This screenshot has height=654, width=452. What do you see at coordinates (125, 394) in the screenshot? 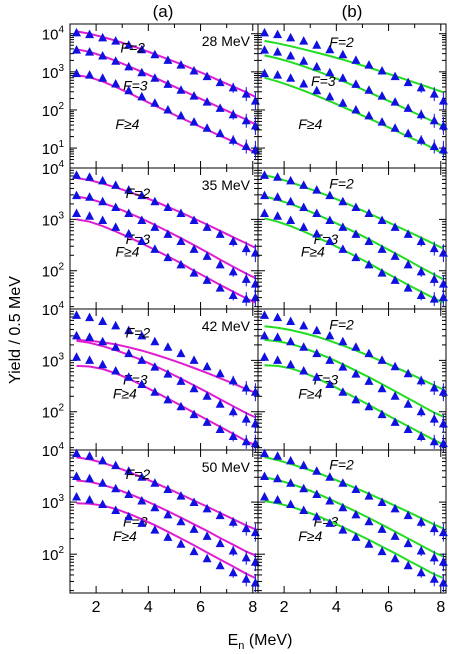
I see `series-label: F≥4` at bounding box center [125, 394].